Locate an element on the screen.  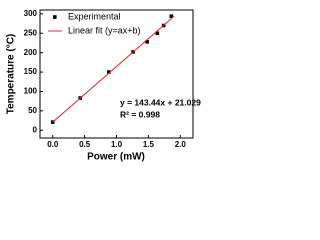
y-tick-label: 250 is located at coordinates (31, 32).